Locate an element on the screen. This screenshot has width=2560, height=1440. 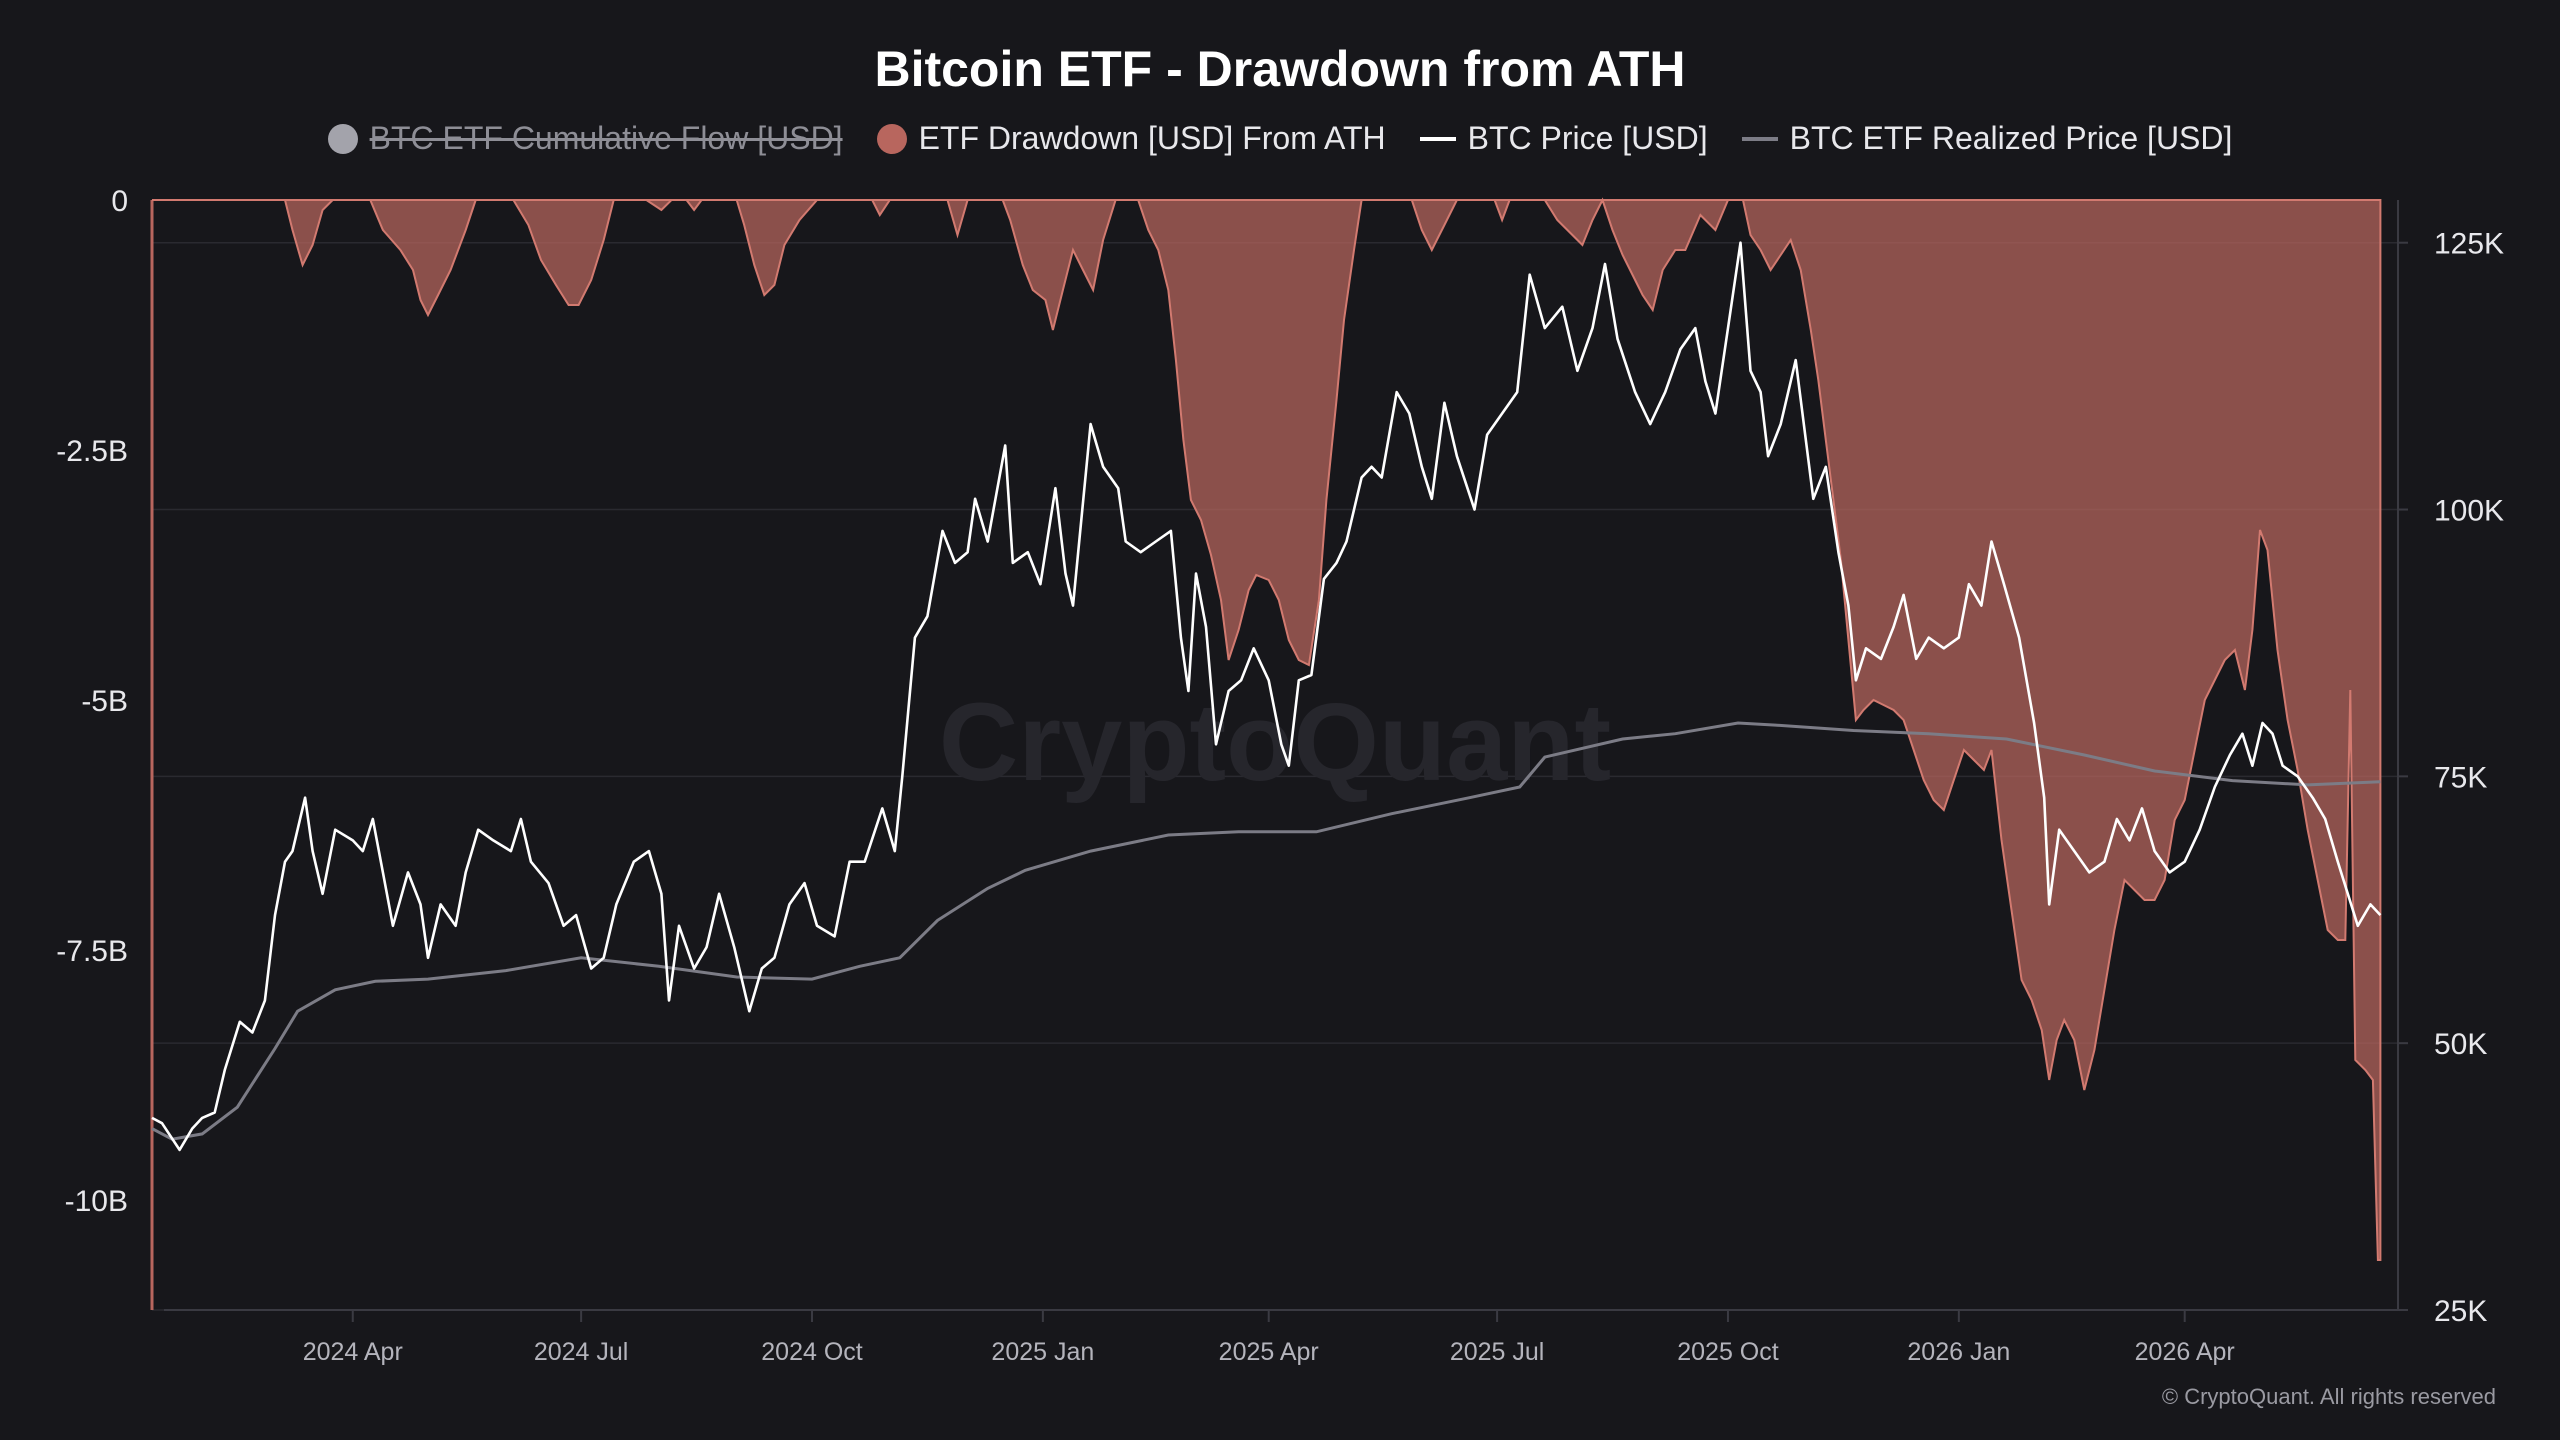
copyright-text: © CryptoQuant. All rights reserved is located at coordinates (2328, 1396).